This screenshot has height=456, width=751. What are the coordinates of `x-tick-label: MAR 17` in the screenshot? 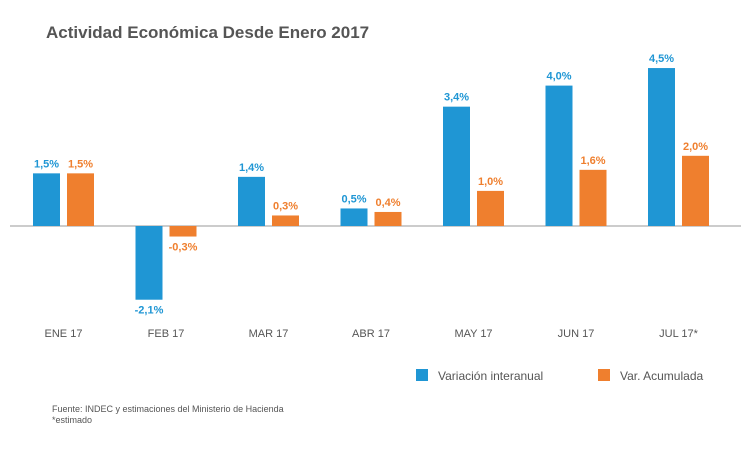 It's located at (269, 334).